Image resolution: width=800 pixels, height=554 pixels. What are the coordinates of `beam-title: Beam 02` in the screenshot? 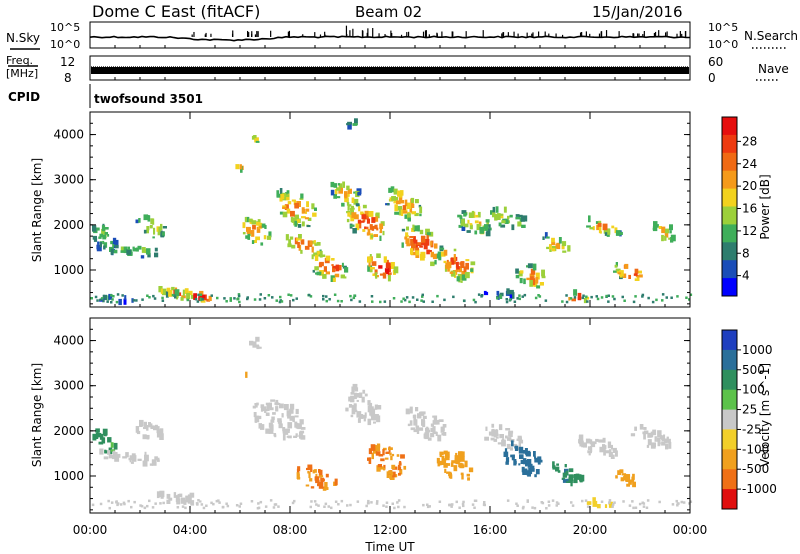 It's located at (388, 12).